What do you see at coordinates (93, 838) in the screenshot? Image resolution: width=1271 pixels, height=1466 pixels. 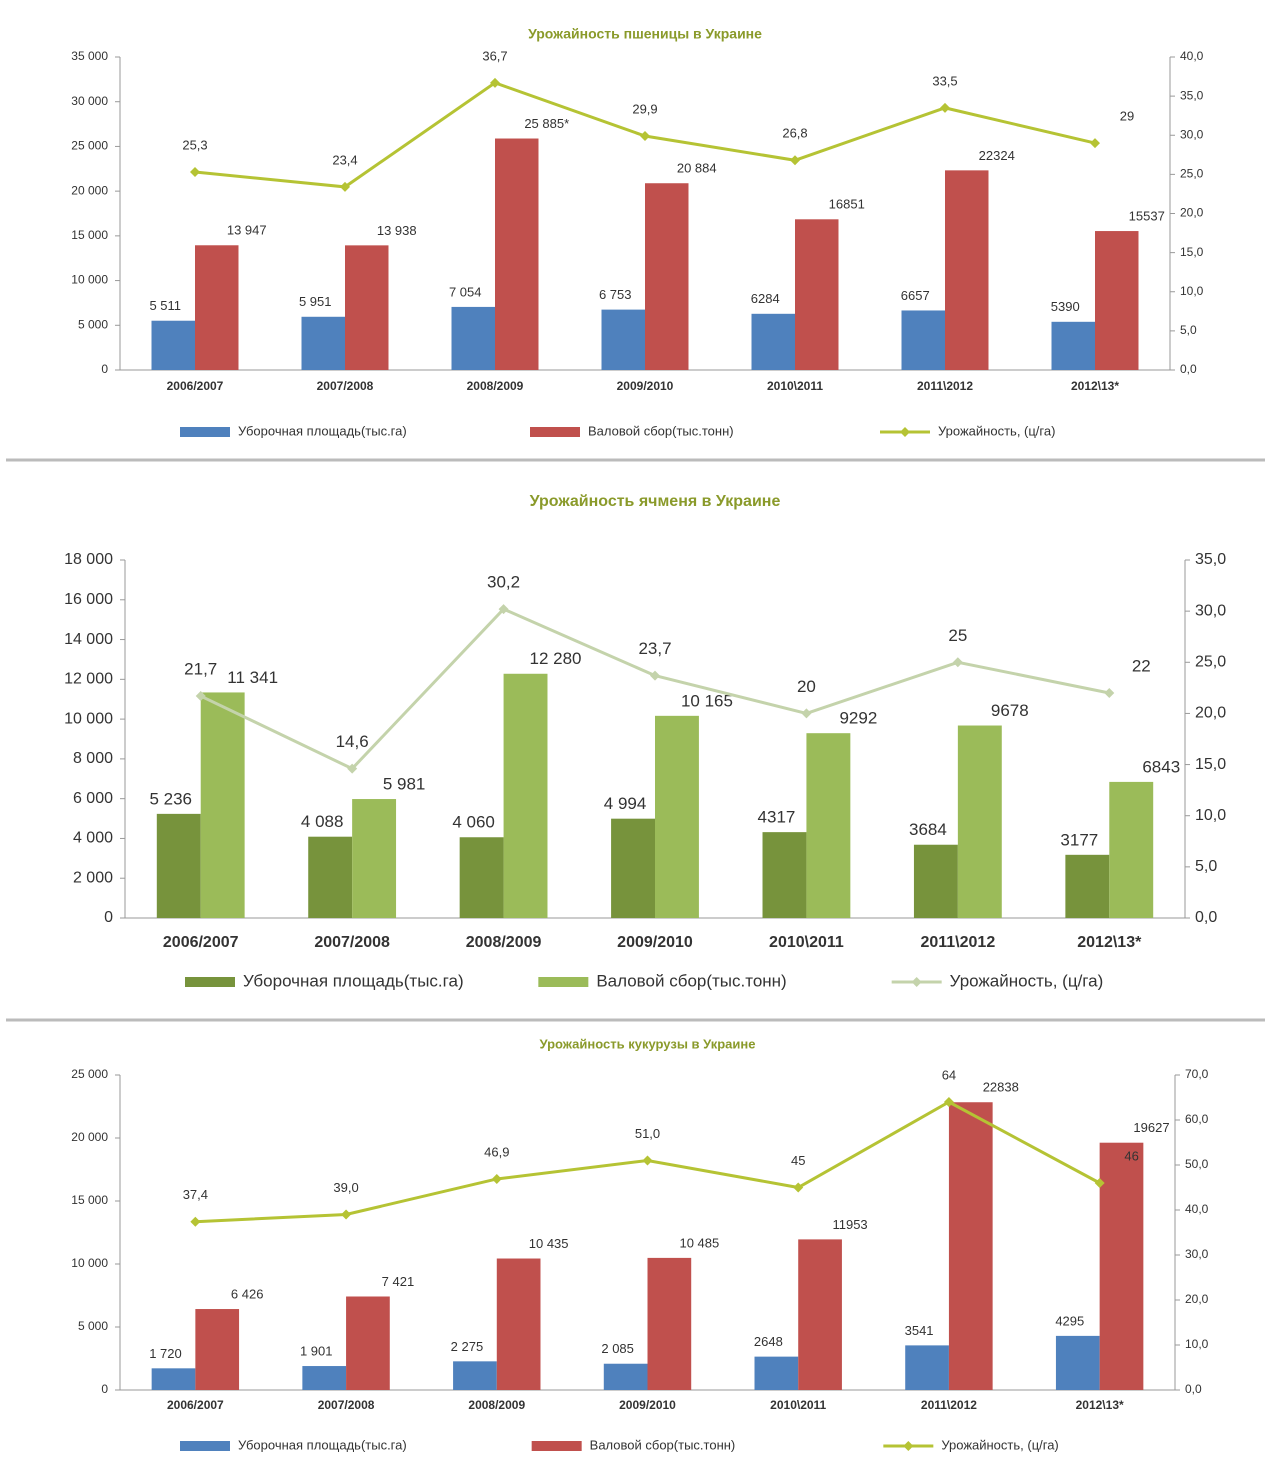 I see `y-tick-label: 4 000` at bounding box center [93, 838].